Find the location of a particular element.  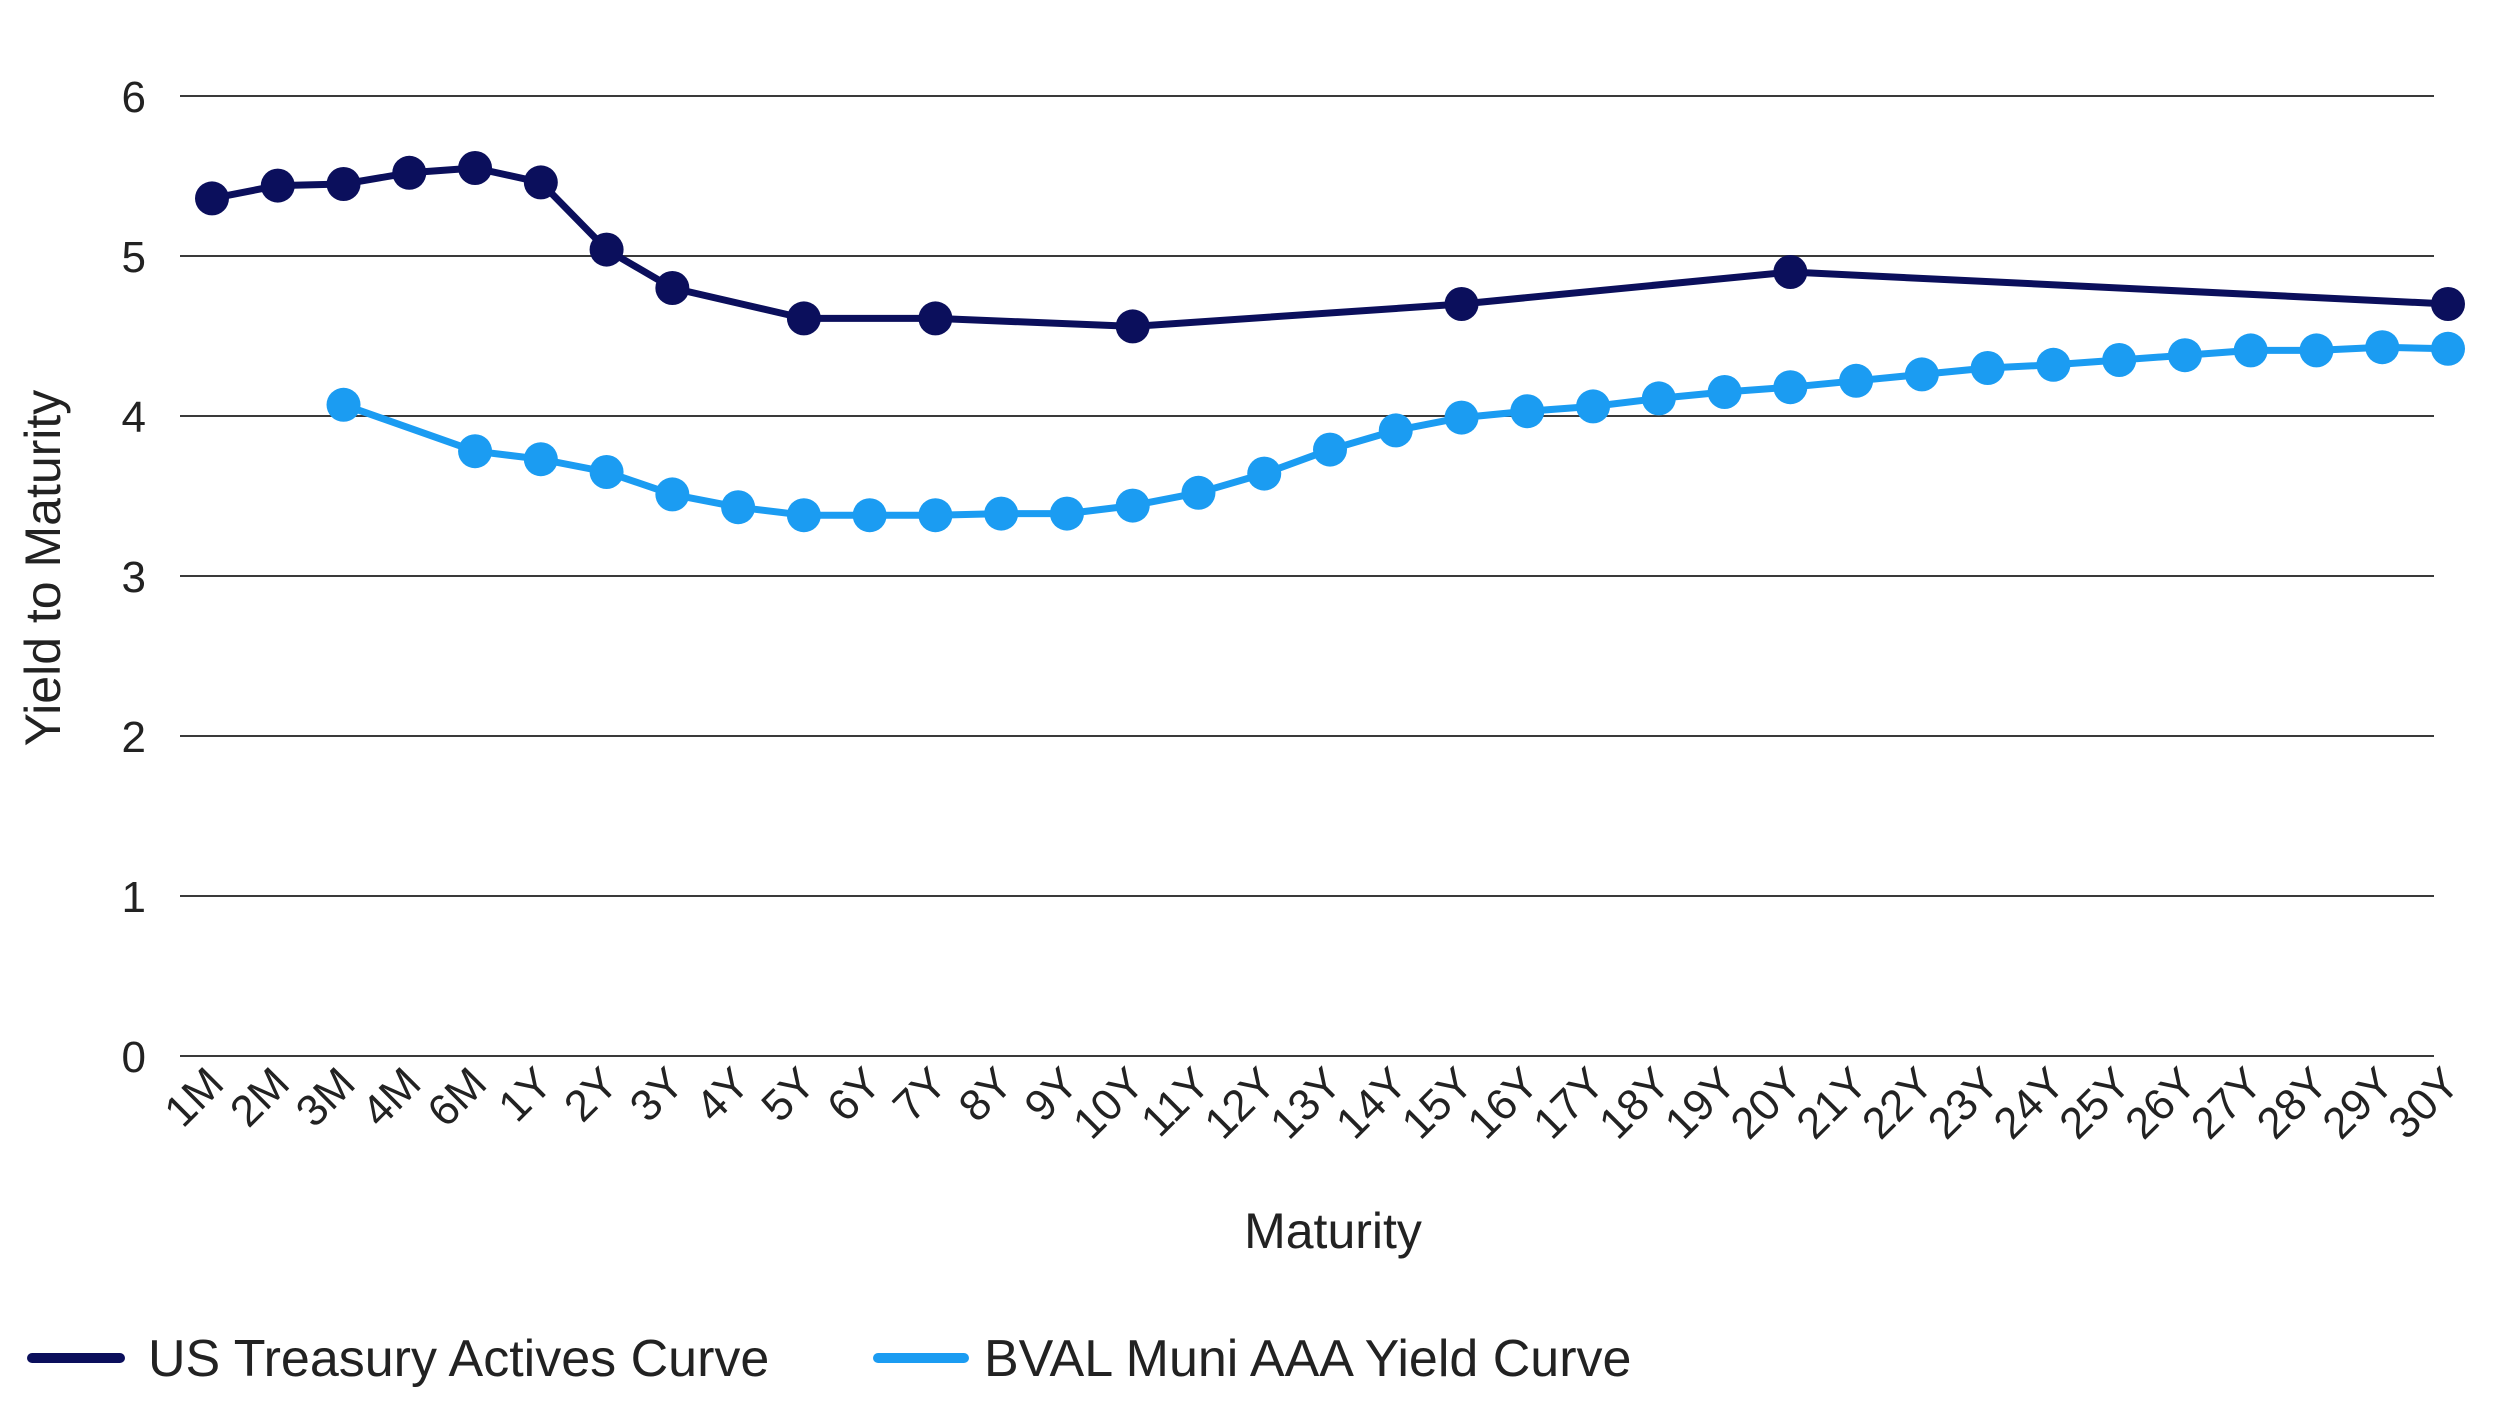

y-tick-labels: 0 1 2 3 4 5 6 is located at coordinates (134, 577).